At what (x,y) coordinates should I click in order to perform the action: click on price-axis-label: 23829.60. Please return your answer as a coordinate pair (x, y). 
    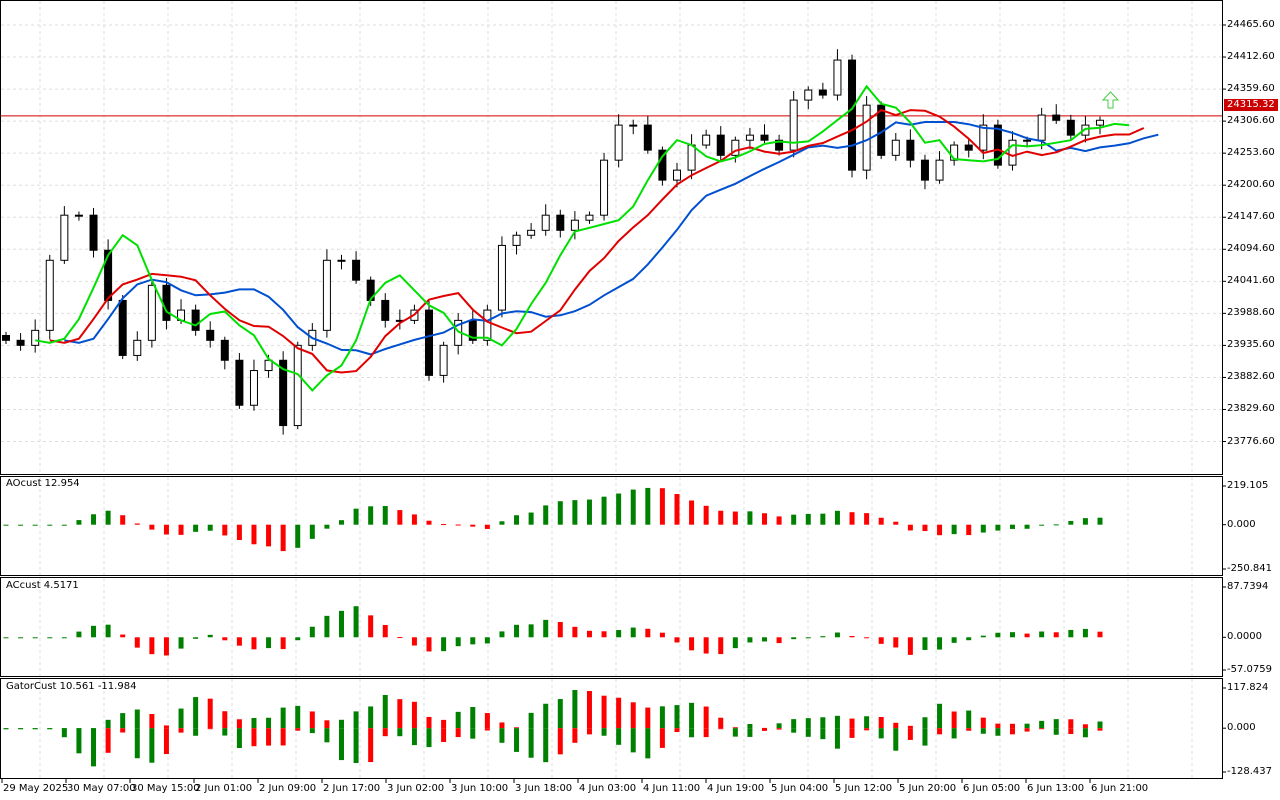
    Looking at the image, I should click on (1251, 409).